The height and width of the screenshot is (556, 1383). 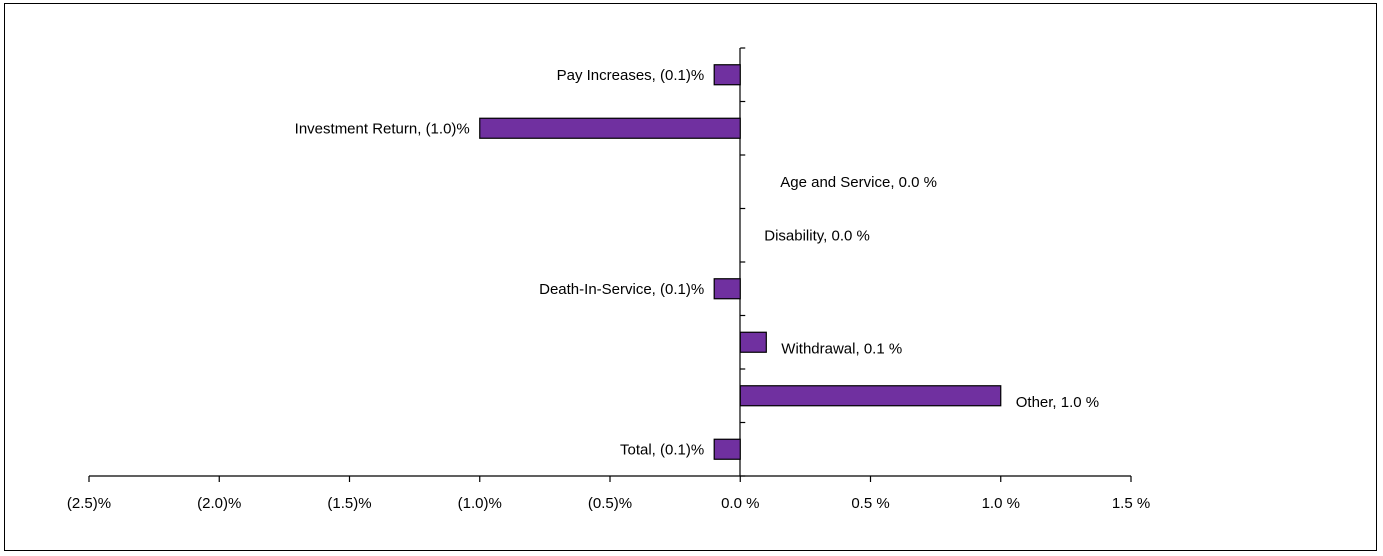 What do you see at coordinates (858, 182) in the screenshot?
I see `data-label: Age and Service, 0.0 %` at bounding box center [858, 182].